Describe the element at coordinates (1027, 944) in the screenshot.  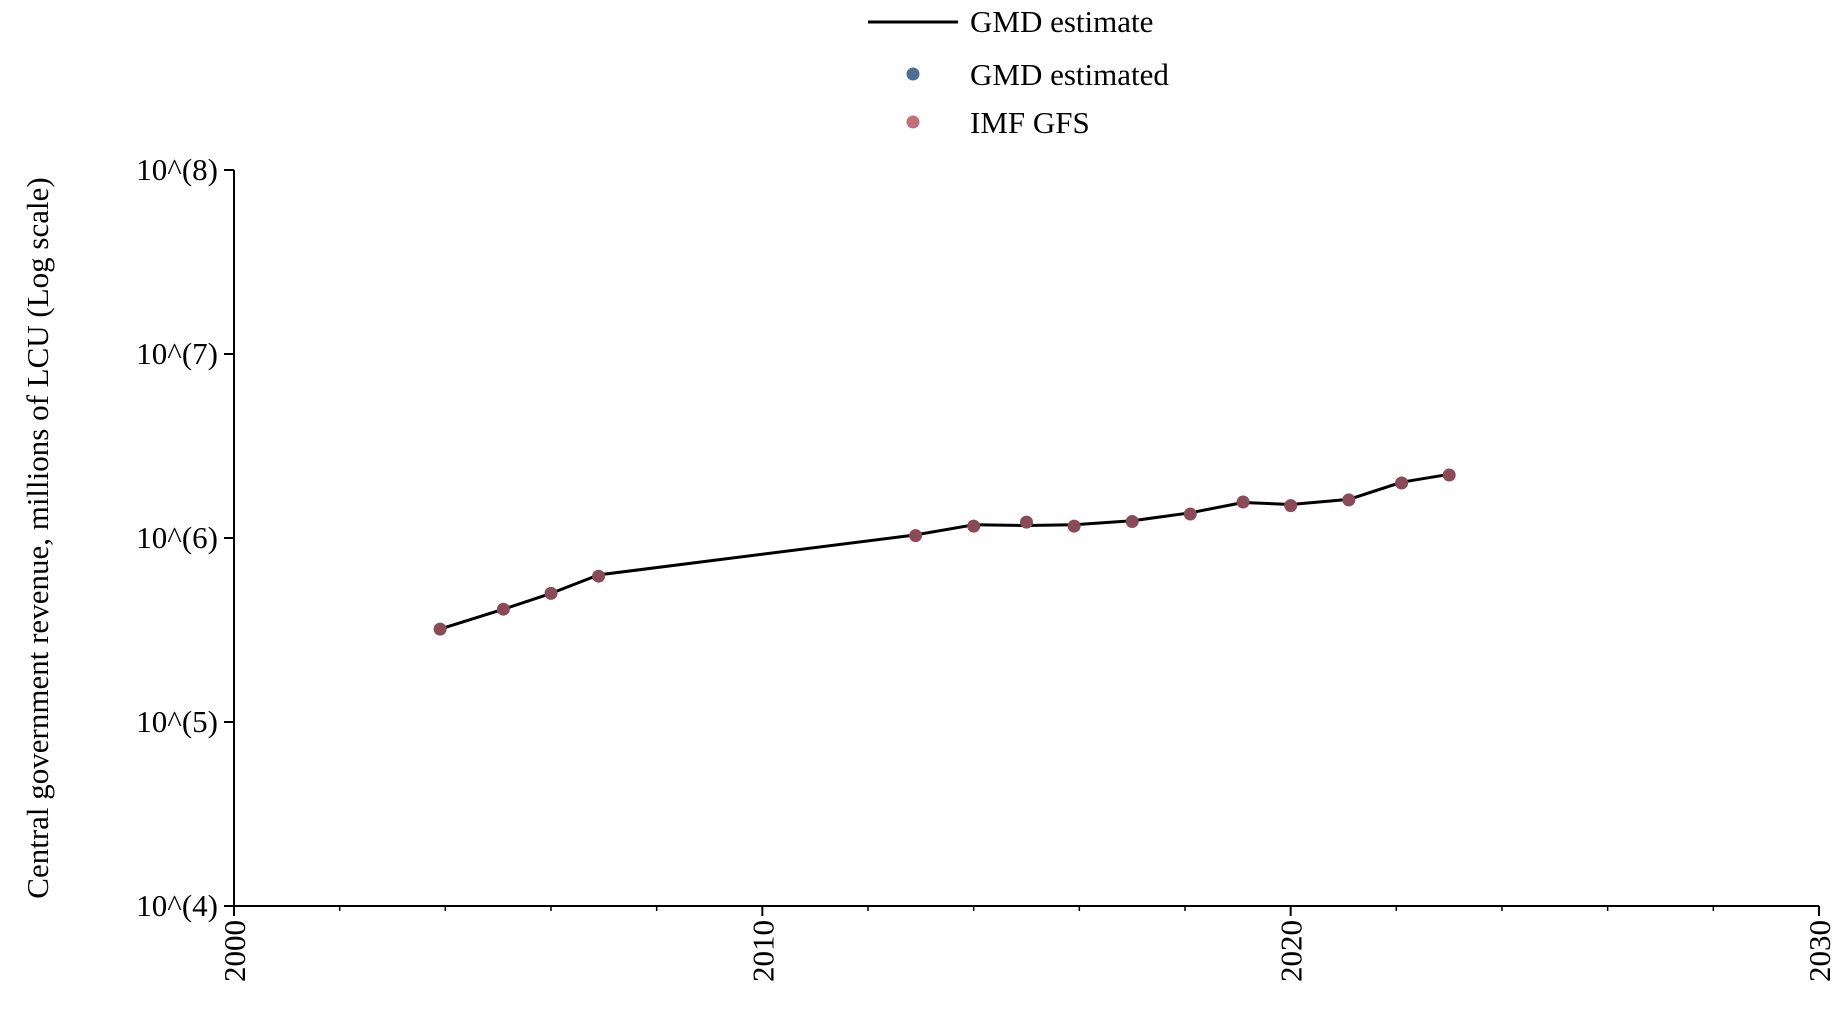
I see `x-ticks: 2000 2010 2020 2030` at that location.